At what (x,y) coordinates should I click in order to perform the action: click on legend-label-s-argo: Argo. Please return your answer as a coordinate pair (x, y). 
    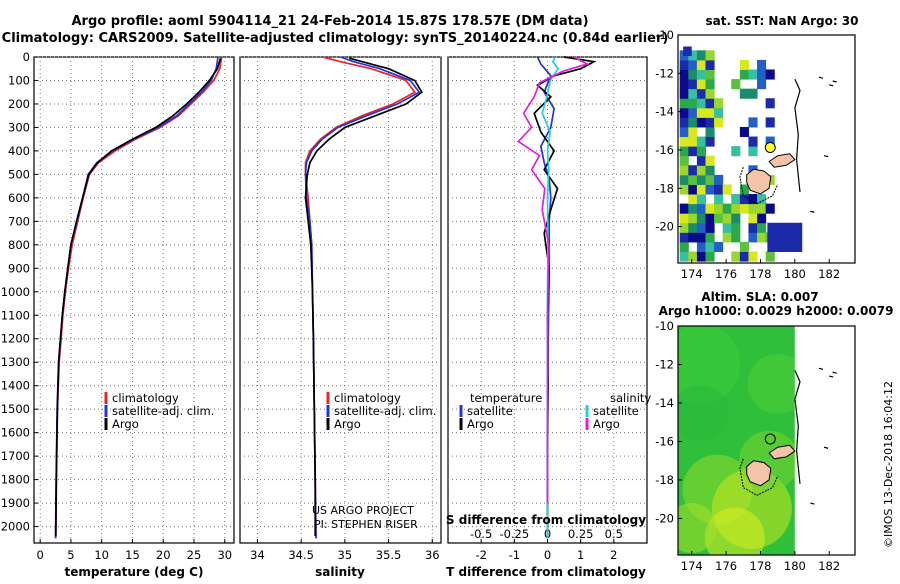
    Looking at the image, I should click on (606, 424).